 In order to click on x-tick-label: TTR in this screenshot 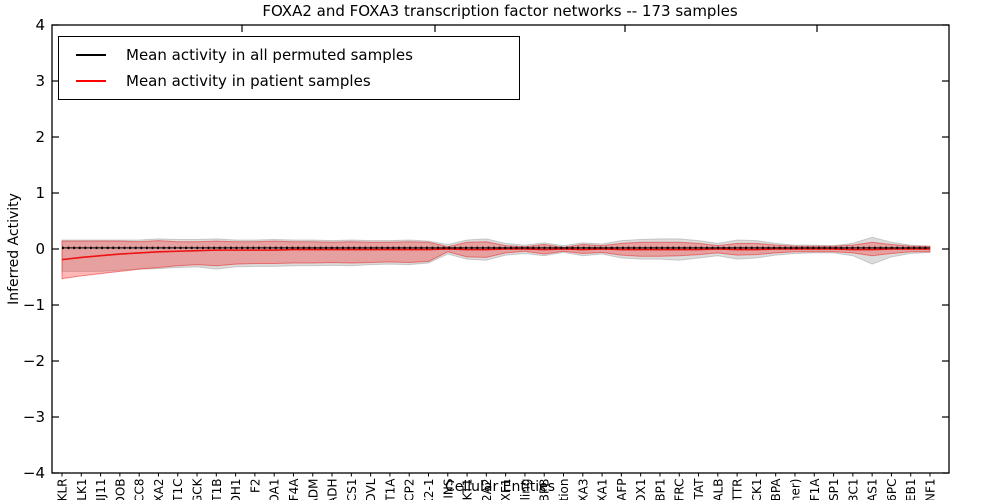, I will do `click(738, 489)`.